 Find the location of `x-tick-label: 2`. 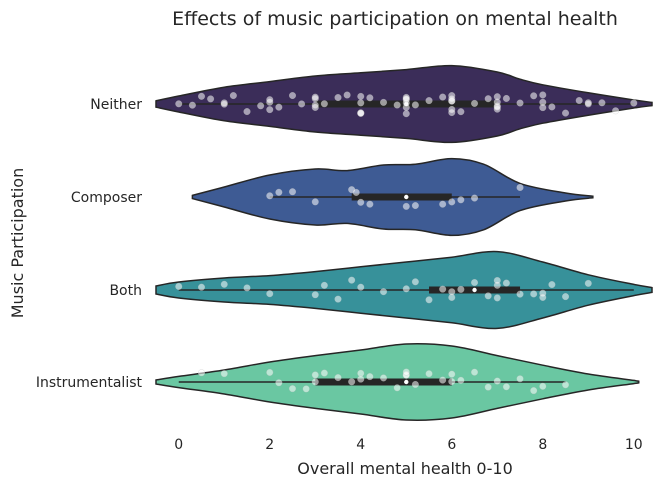

x-tick-label: 2 is located at coordinates (269, 445).